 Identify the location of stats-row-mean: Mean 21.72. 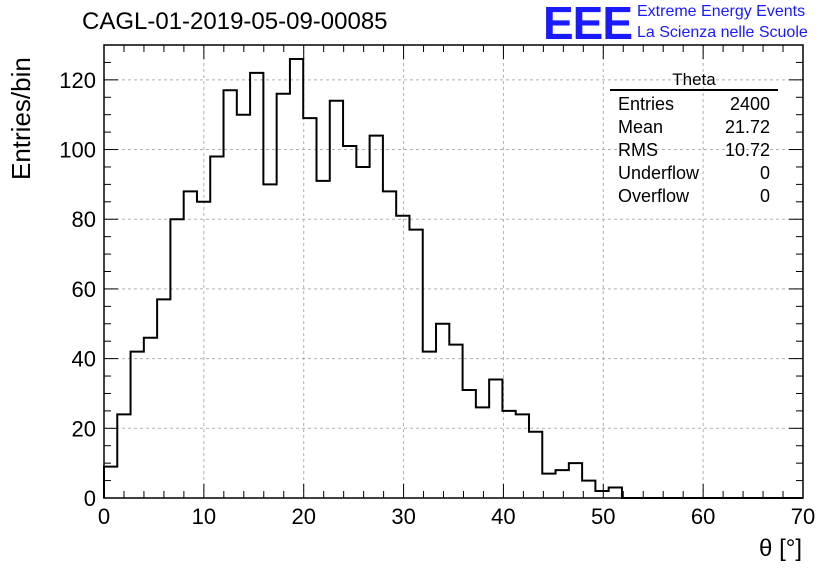
(694, 127).